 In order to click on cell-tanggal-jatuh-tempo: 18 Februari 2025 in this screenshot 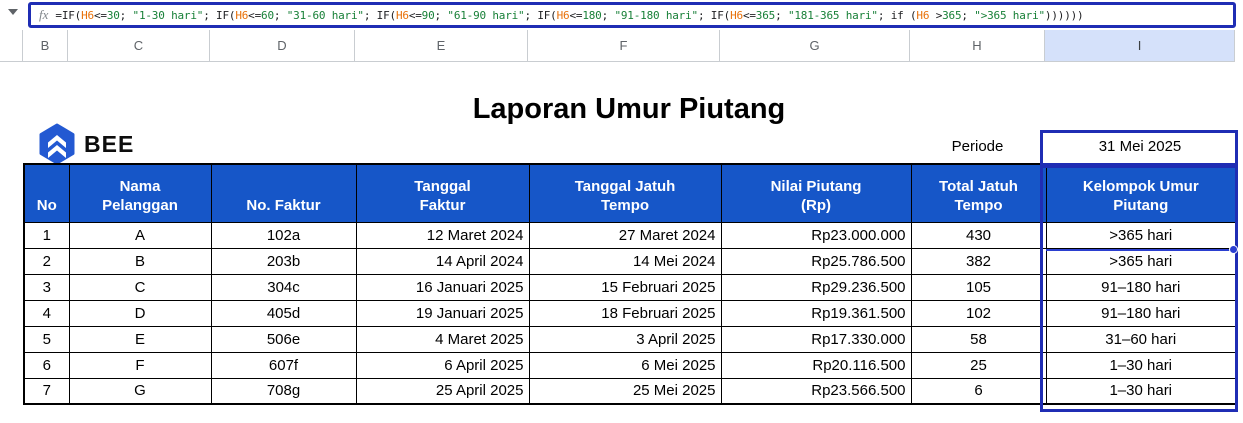, I will do `click(625, 313)`.